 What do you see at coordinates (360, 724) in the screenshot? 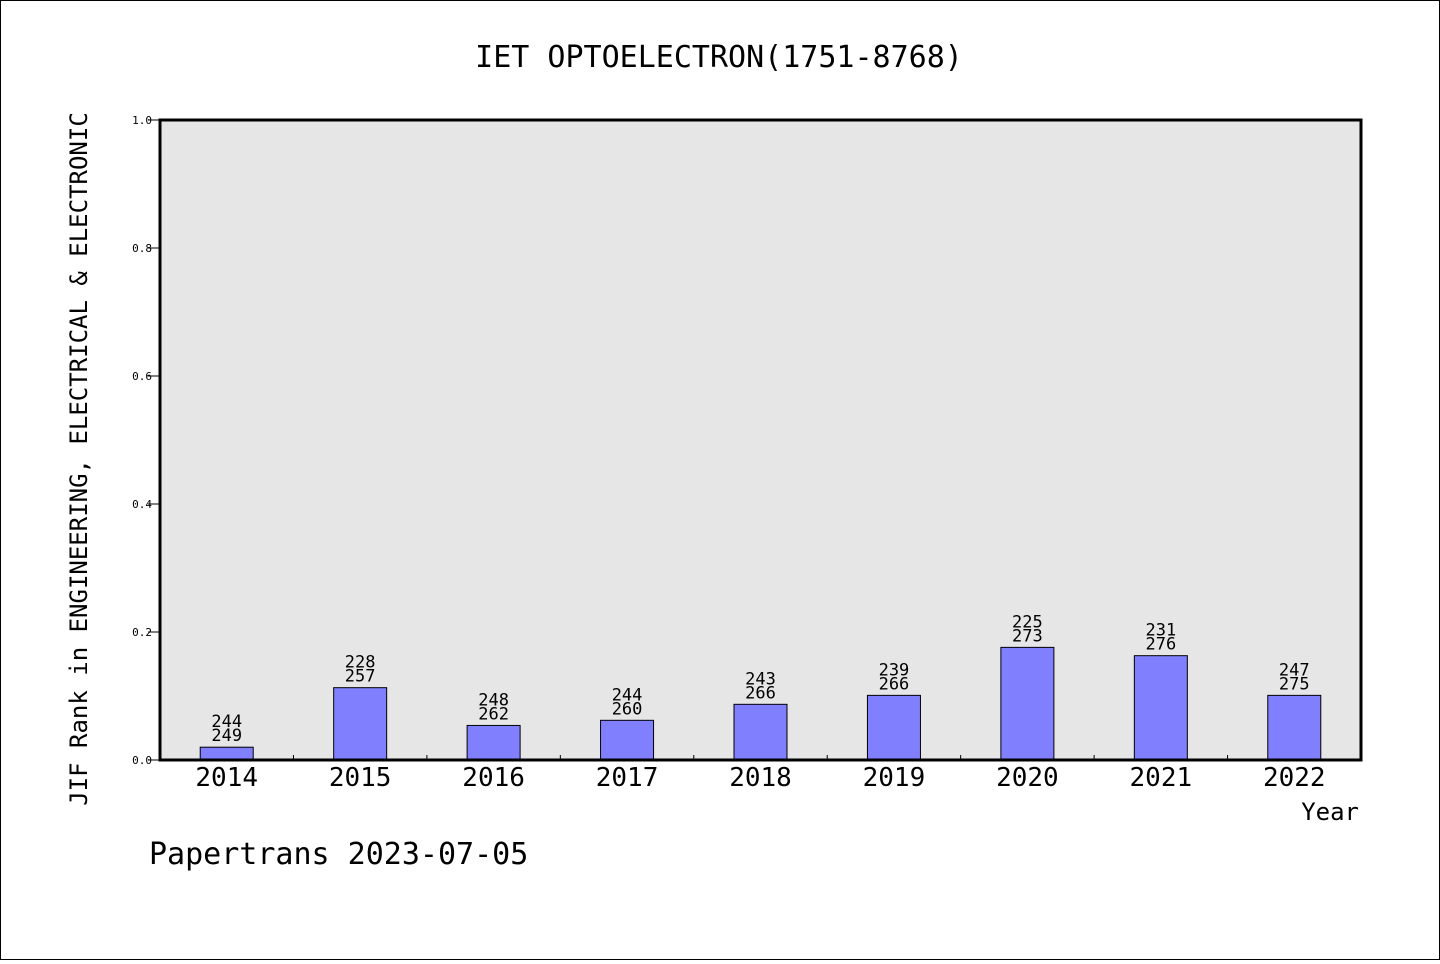
I see `bar-2015` at bounding box center [360, 724].